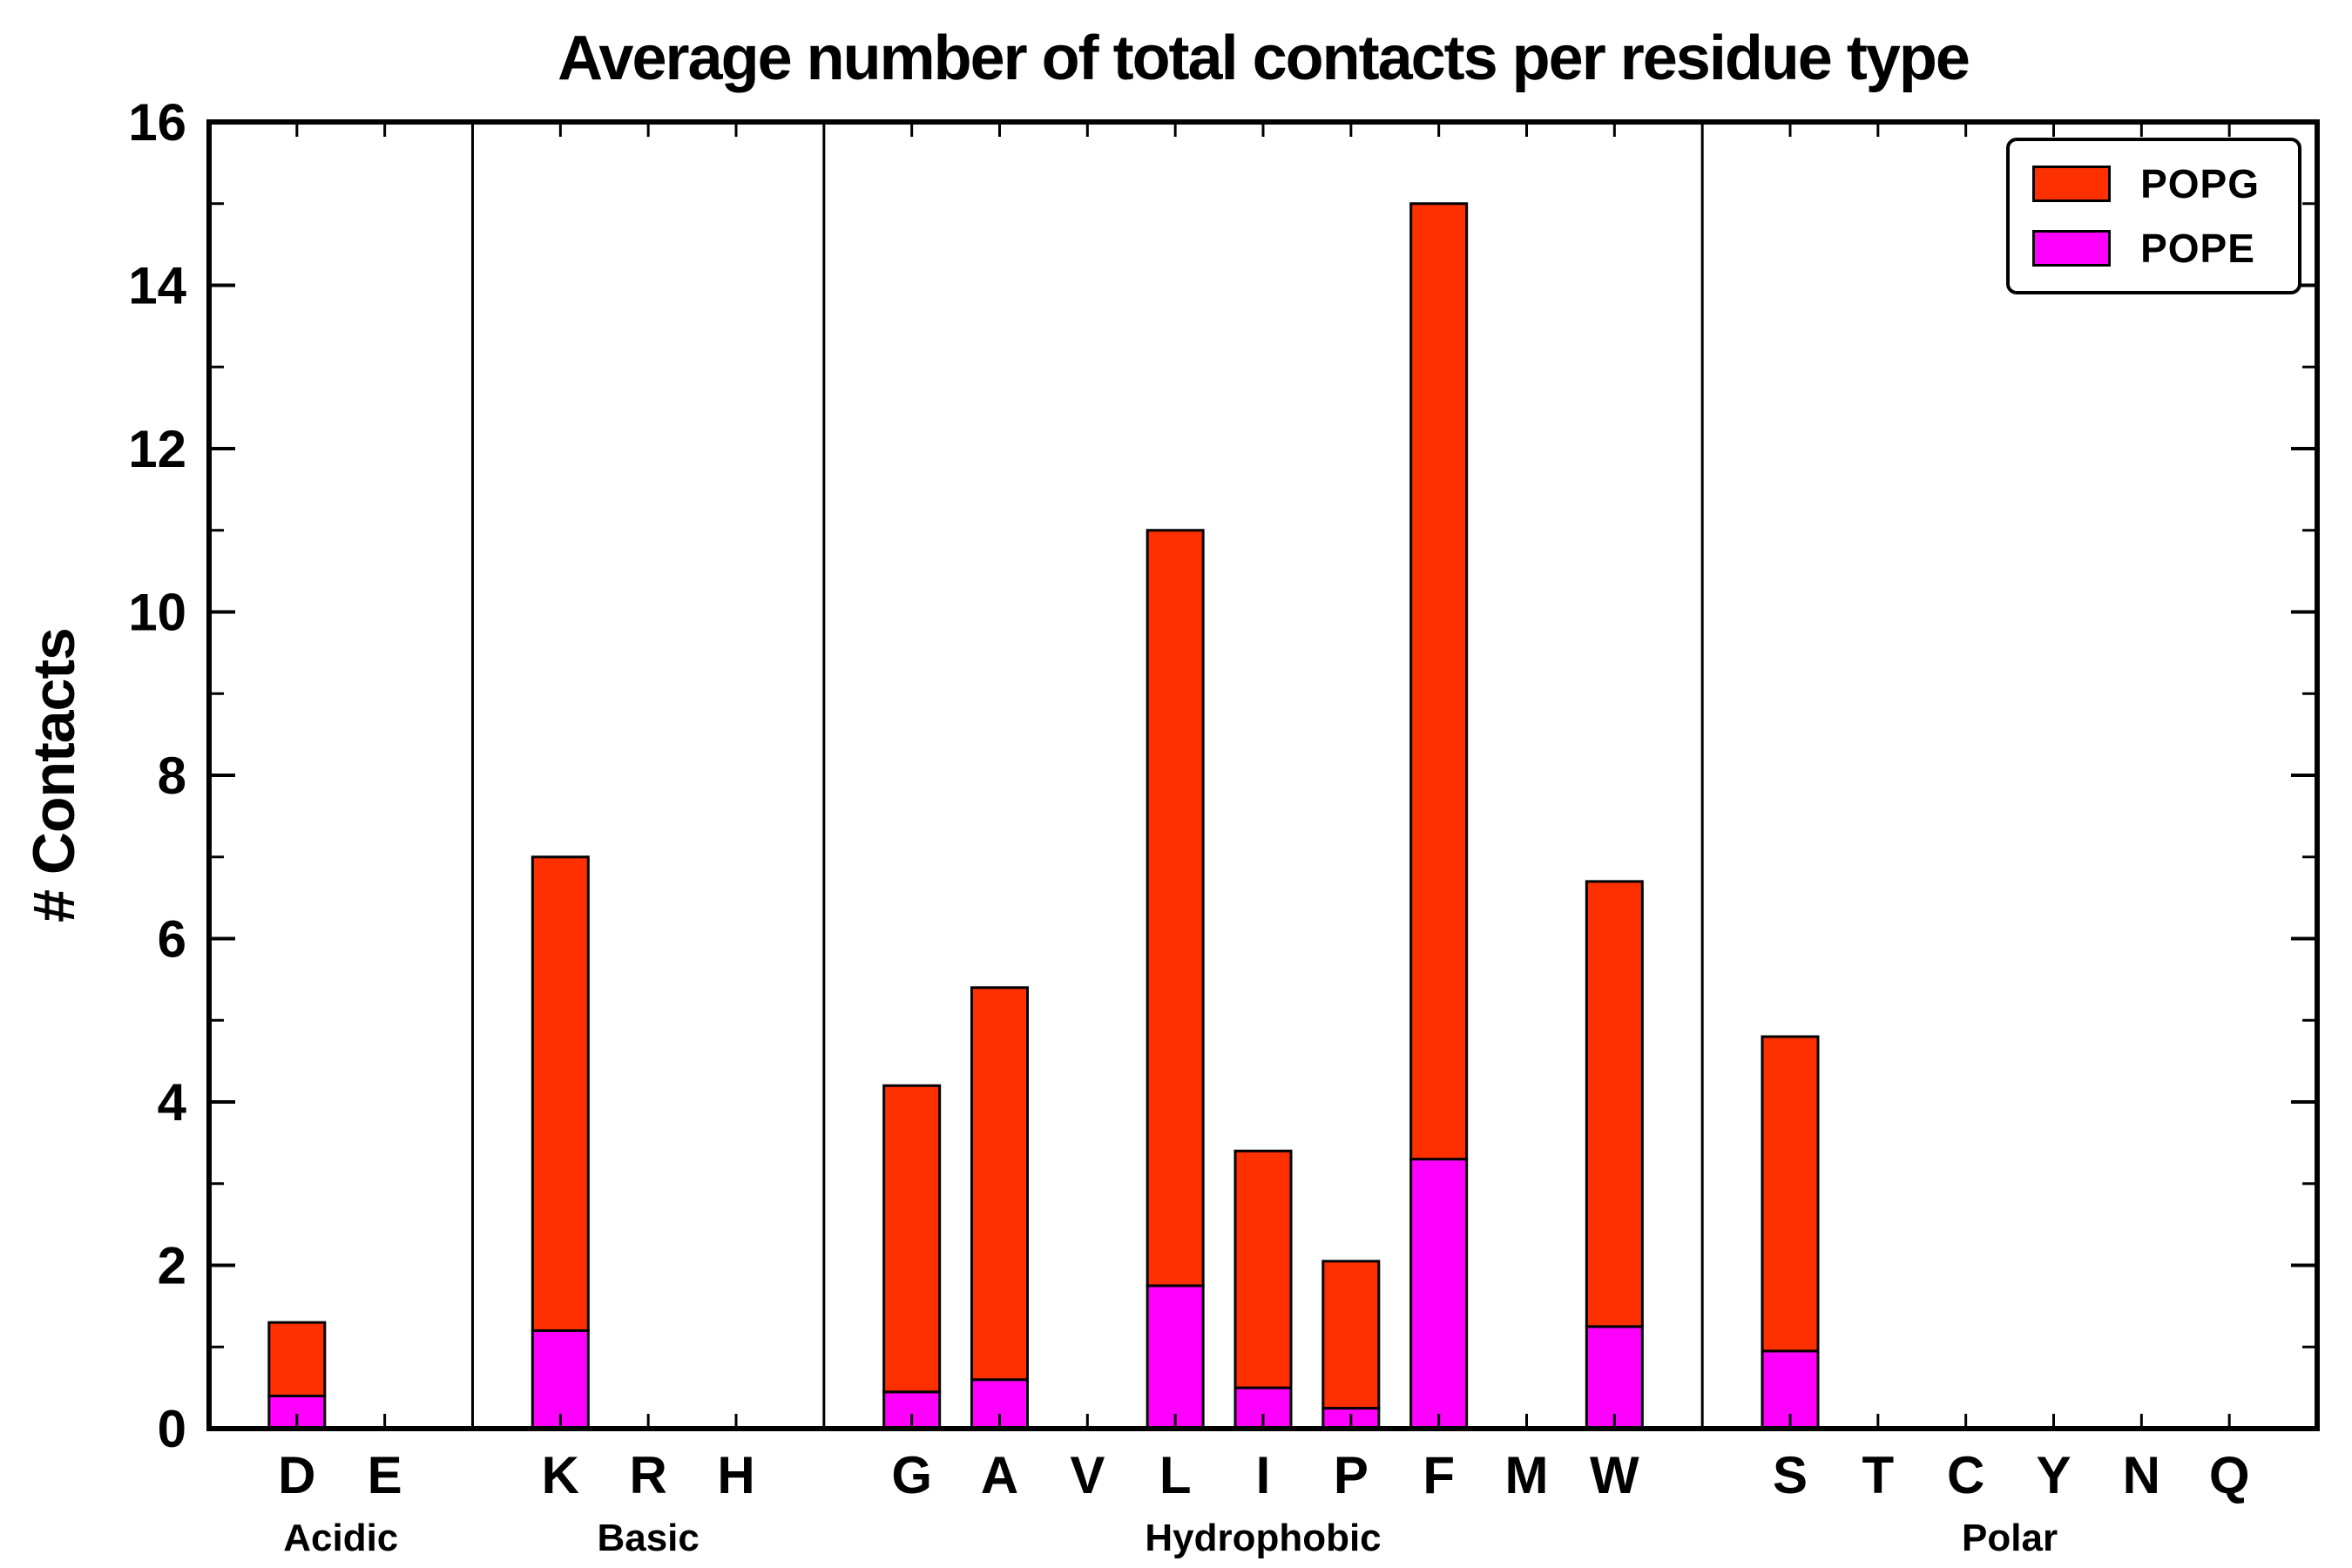 Image resolution: width=2352 pixels, height=1568 pixels. Describe the element at coordinates (911, 1475) in the screenshot. I see `svg-text: G` at that location.